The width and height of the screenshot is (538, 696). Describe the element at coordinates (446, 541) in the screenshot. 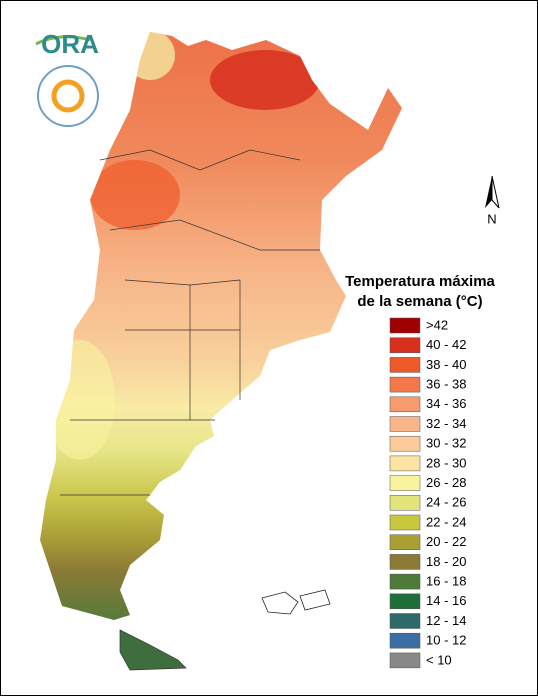

I see `legend-label: 20 - 22` at that location.